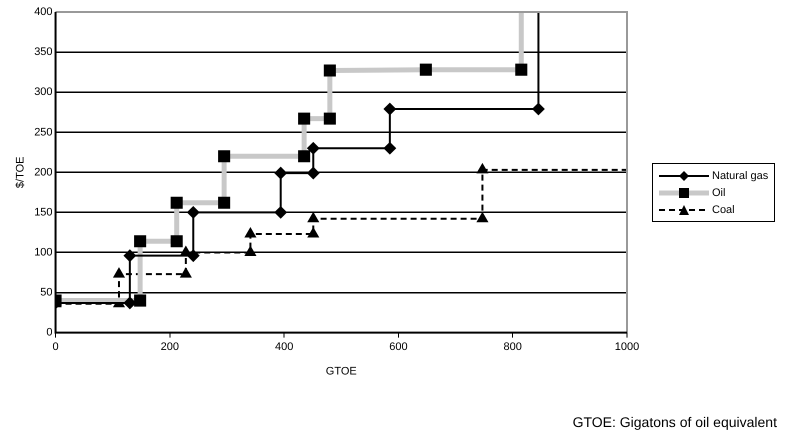 The width and height of the screenshot is (797, 437). I want to click on y-axis-title: $/TOE, so click(20, 172).